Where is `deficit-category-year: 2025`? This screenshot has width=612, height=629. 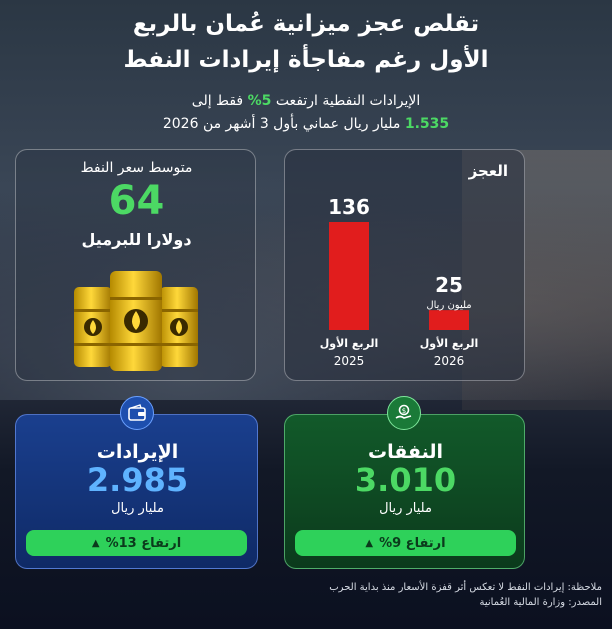 deficit-category-year: 2025 is located at coordinates (349, 361).